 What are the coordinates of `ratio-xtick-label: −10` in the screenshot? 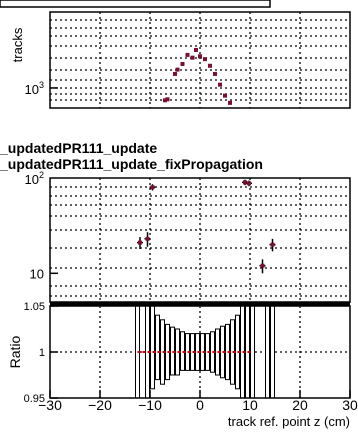 It's located at (150, 405).